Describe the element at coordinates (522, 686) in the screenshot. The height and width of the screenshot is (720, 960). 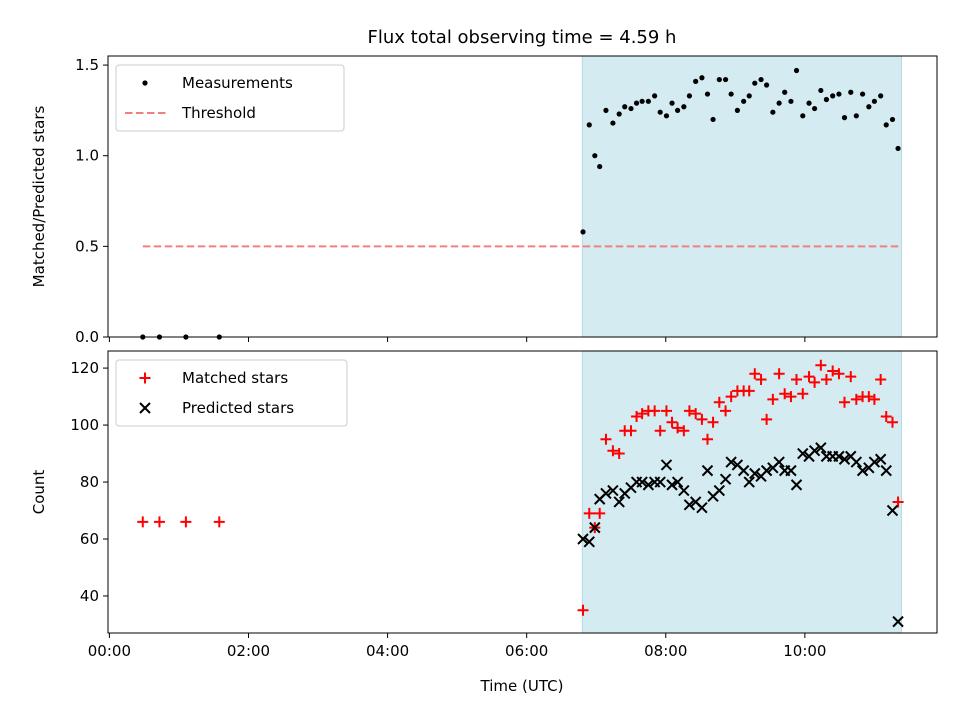
I see `x-axis-label: Time (UTC)` at that location.